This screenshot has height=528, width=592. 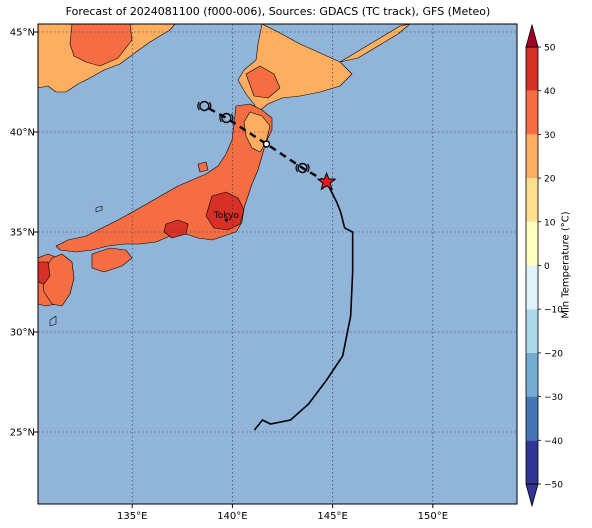 What do you see at coordinates (553, 442) in the screenshot?
I see `colorbar-tick-label: −40` at bounding box center [553, 442].